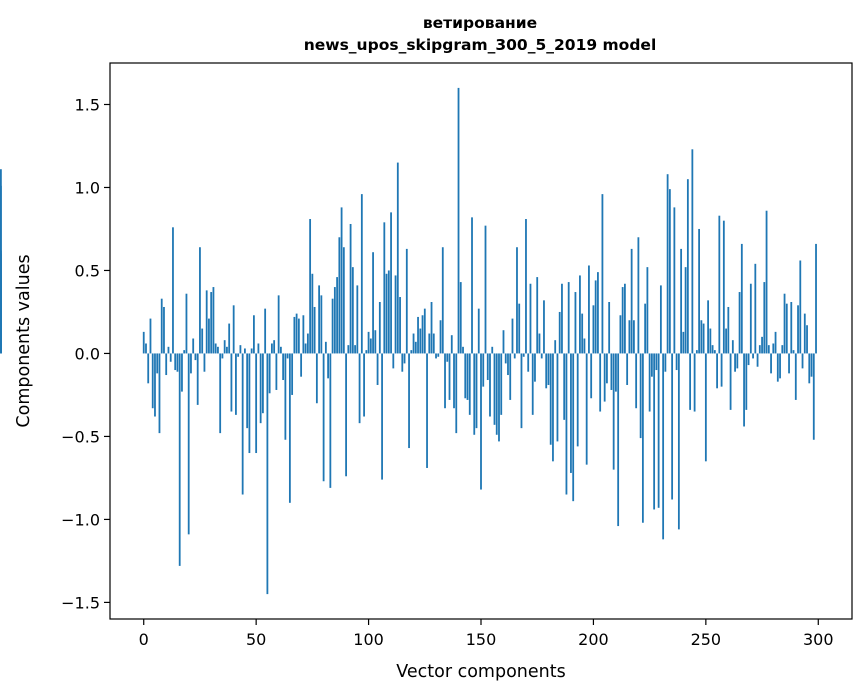 The height and width of the screenshot is (696, 867). I want to click on y-tick-label: −1.5, so click(80, 602).